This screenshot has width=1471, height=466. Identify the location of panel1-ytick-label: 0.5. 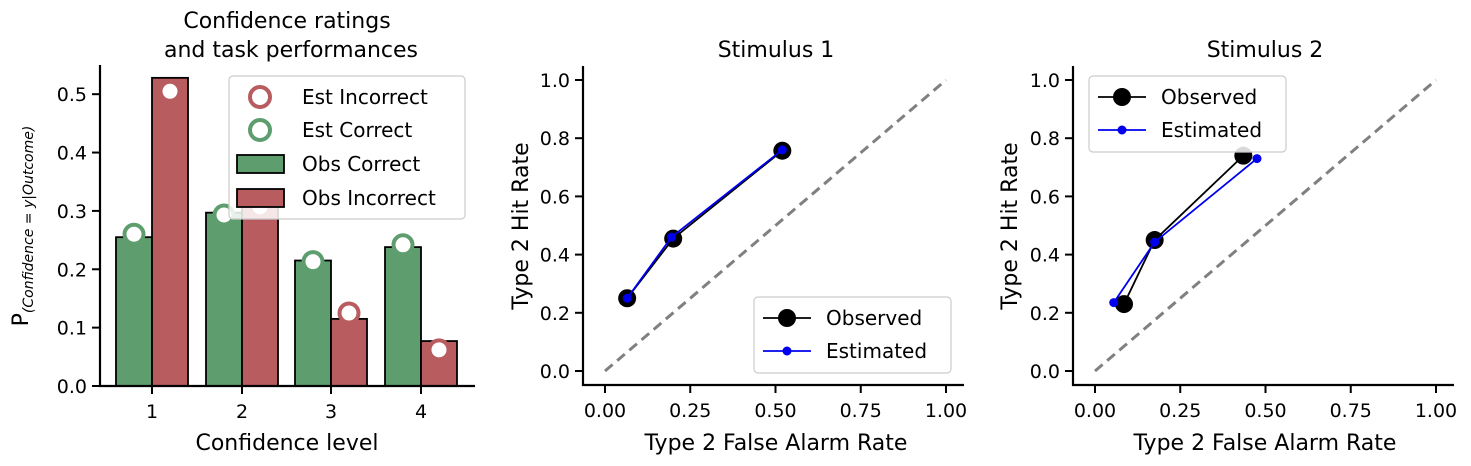
(72, 95).